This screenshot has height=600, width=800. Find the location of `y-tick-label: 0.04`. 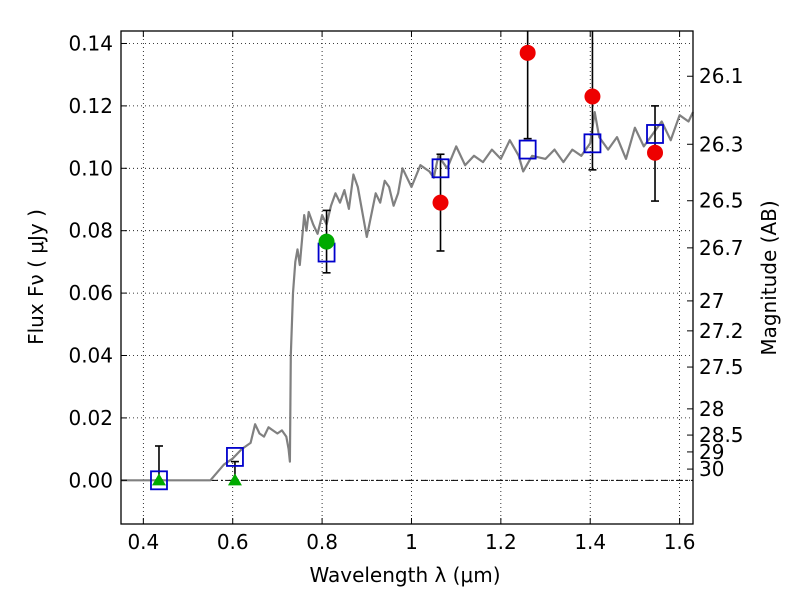

y-tick-label: 0.04 is located at coordinates (90, 356).